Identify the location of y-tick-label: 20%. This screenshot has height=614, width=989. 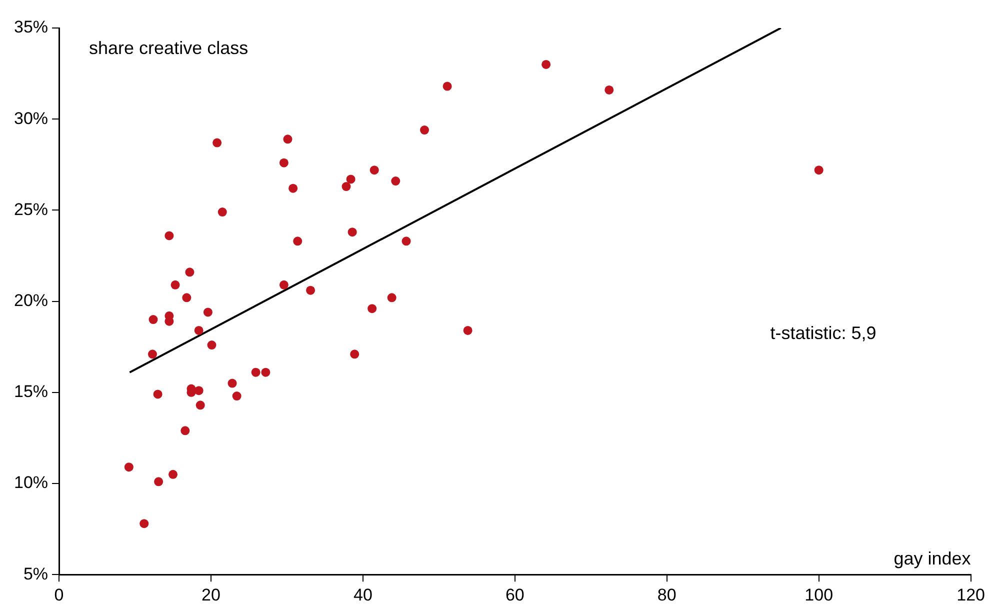
(31, 300).